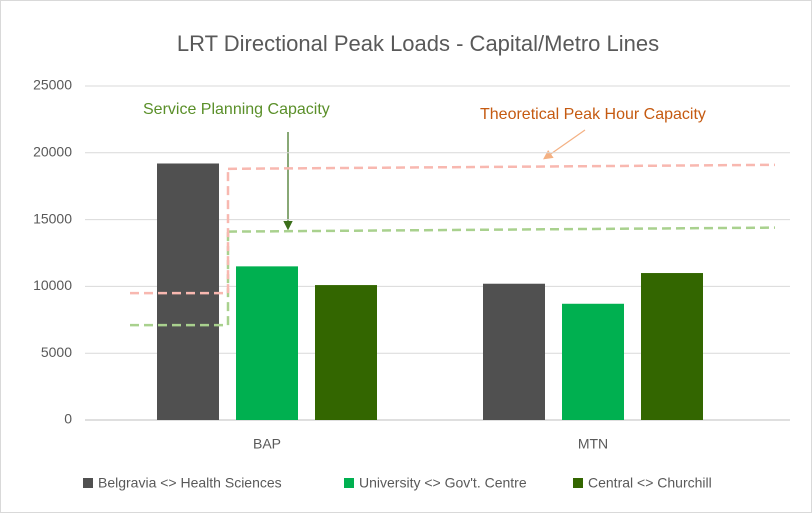  Describe the element at coordinates (236, 109) in the screenshot. I see `annotation: Service Planning Capacity` at that location.